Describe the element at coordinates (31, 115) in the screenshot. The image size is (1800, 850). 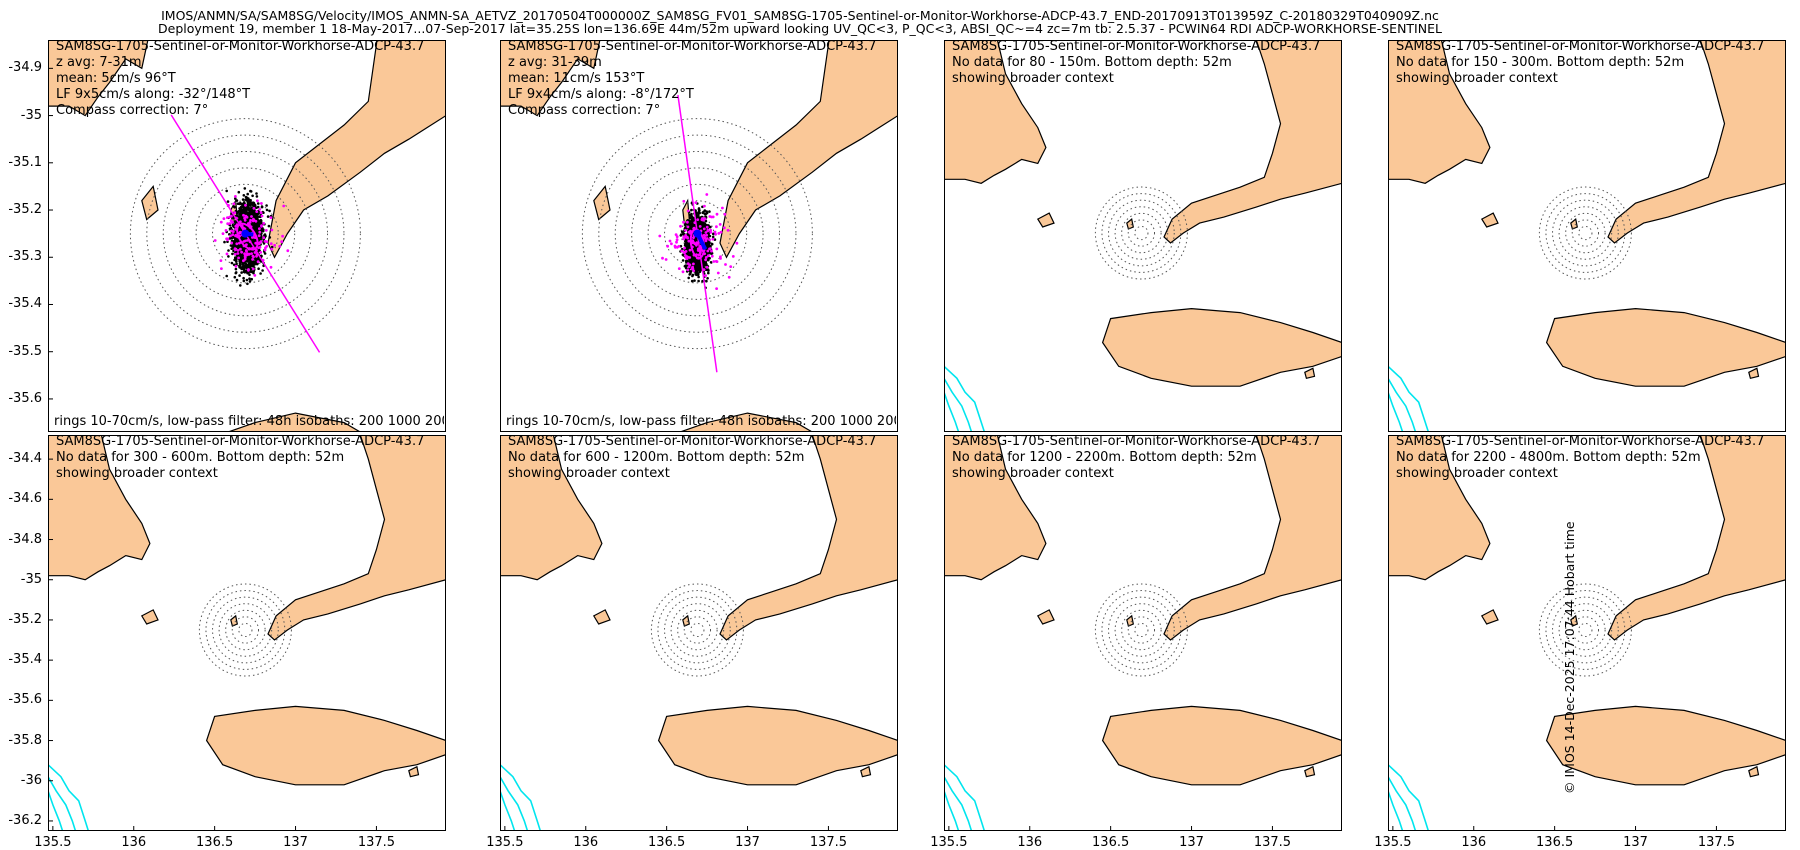
I see `y-tick-label: -35` at that location.